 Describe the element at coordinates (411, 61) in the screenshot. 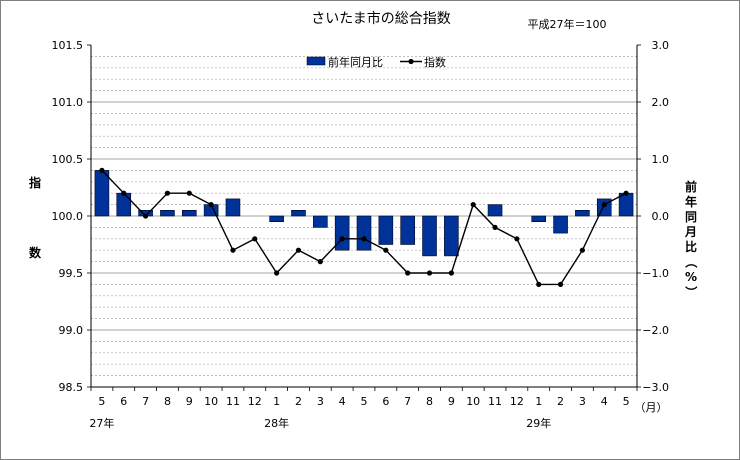

I see `legend-line-marker` at that location.